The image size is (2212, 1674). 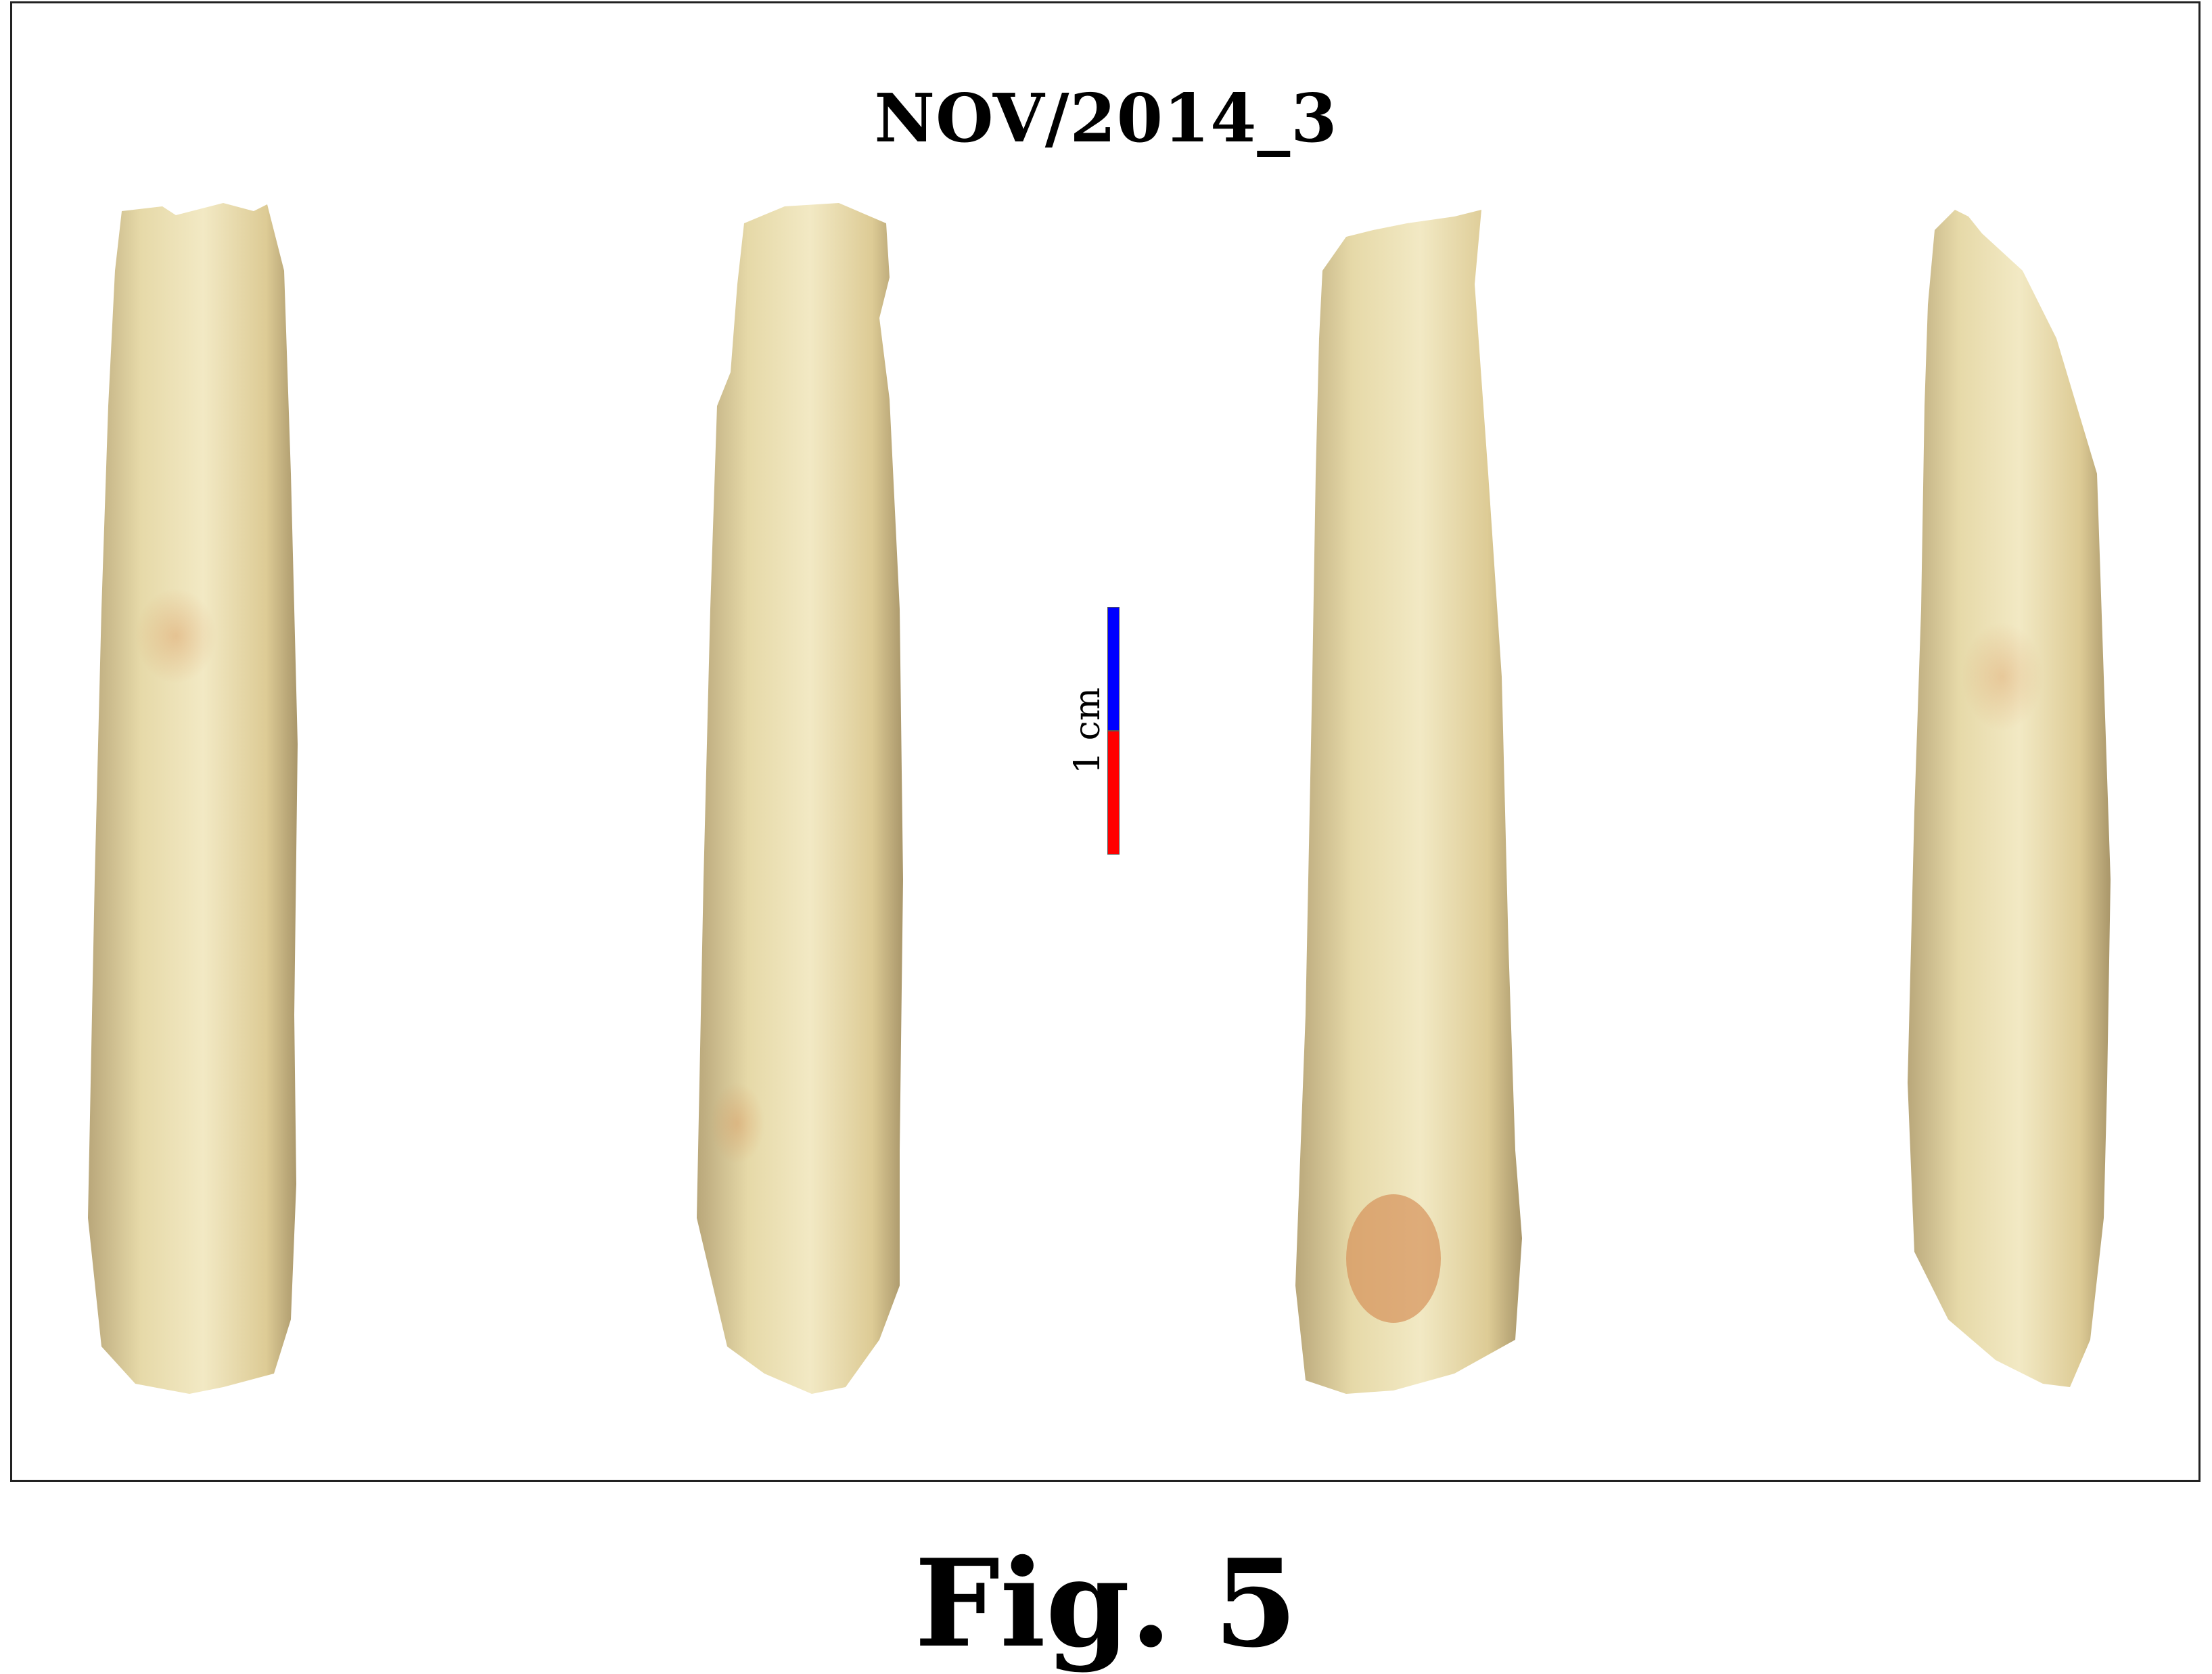 I want to click on scale-bar-blue-segment, so click(x=1113, y=669).